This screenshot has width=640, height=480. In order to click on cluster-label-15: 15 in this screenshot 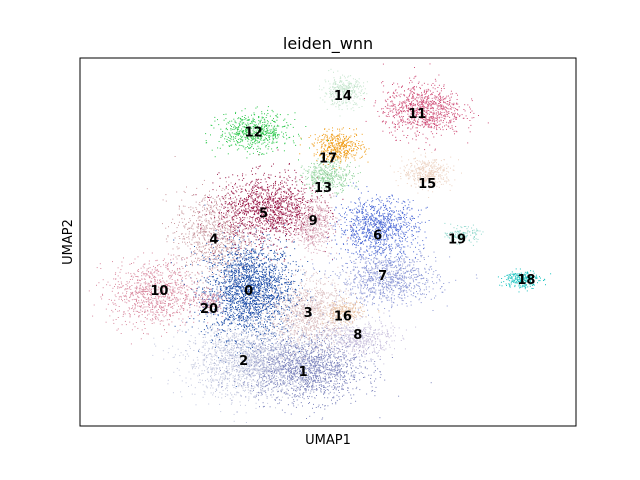, I will do `click(427, 184)`.